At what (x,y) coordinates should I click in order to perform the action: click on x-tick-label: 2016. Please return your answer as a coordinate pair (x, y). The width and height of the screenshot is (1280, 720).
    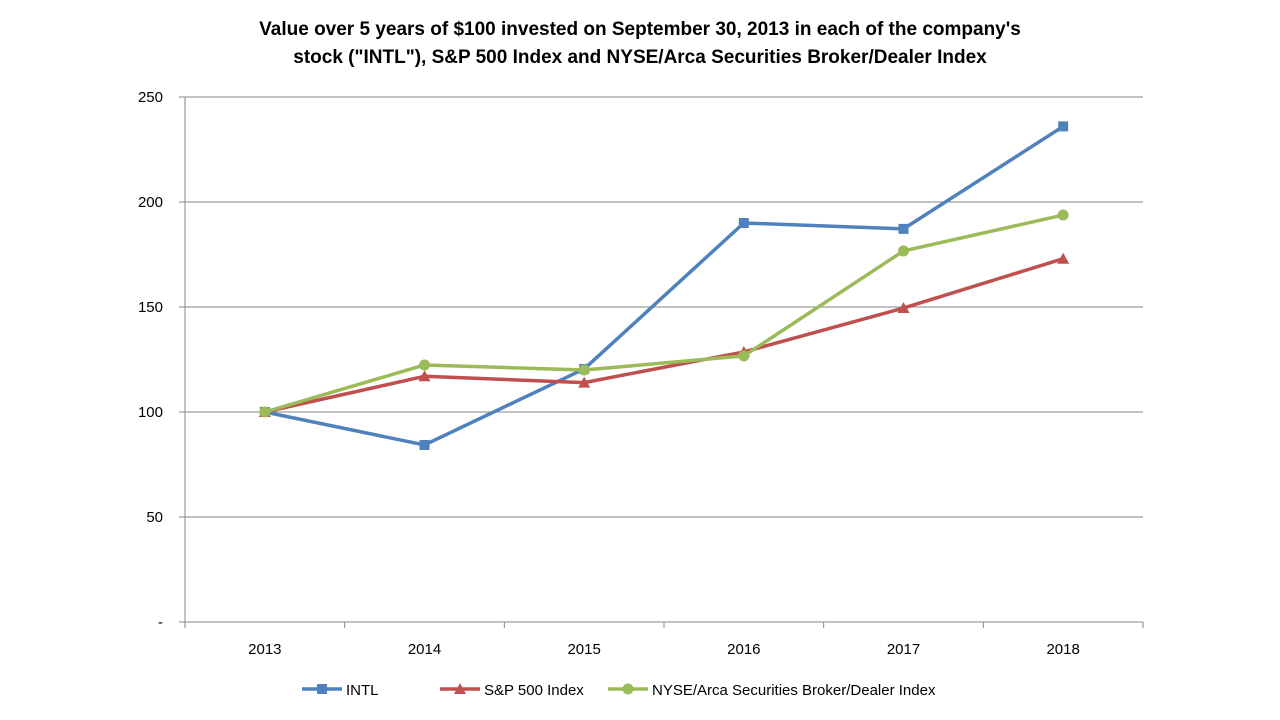
    Looking at the image, I should click on (743, 649).